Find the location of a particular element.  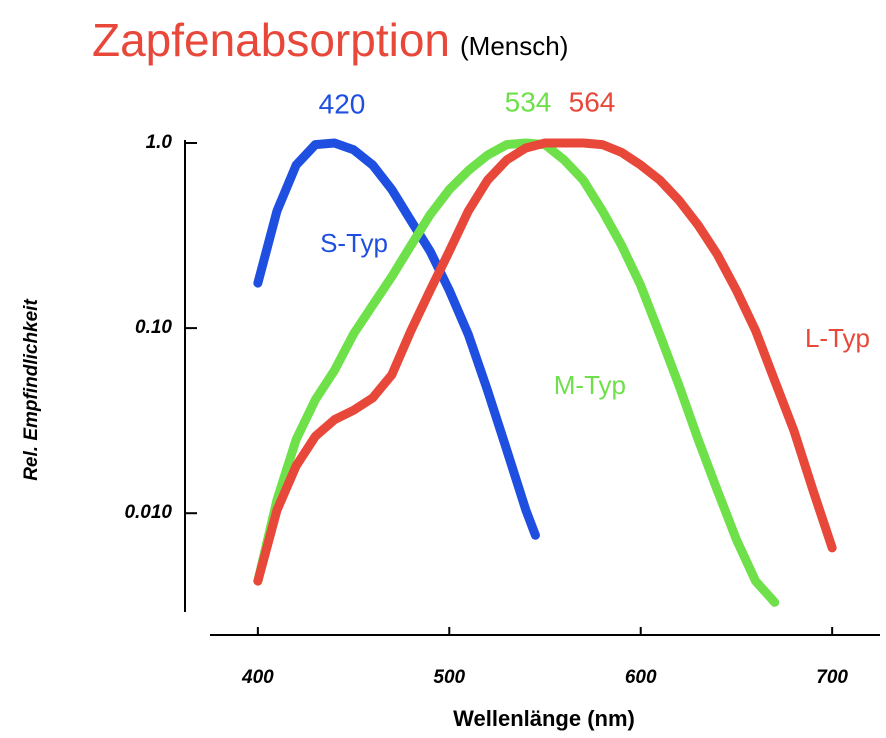

y-tick-label: 1.0 is located at coordinates (159, 142).